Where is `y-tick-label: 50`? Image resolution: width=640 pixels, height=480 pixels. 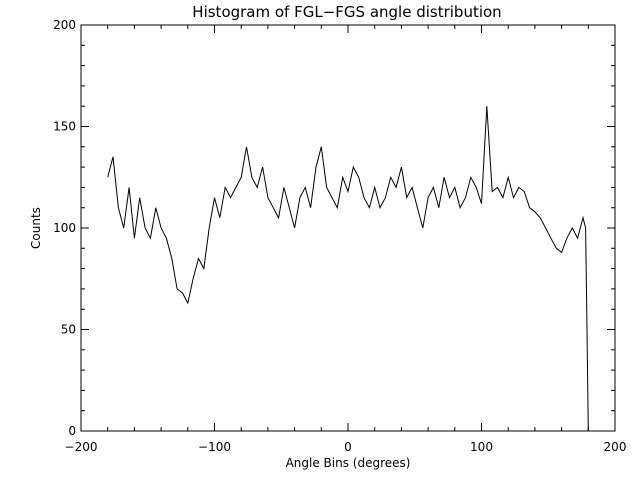 y-tick-label: 50 is located at coordinates (68, 330).